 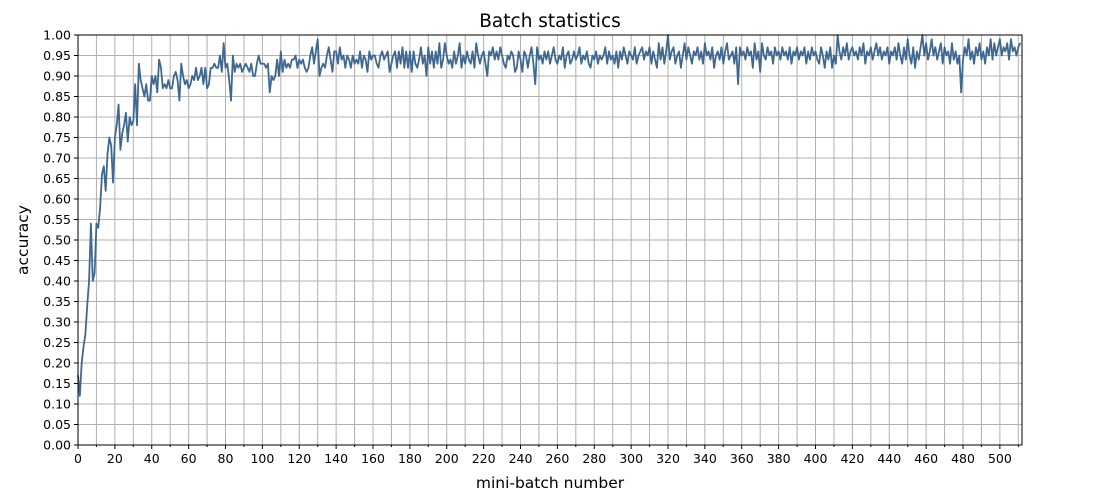 I want to click on x-tick-label: 300, so click(x=631, y=458).